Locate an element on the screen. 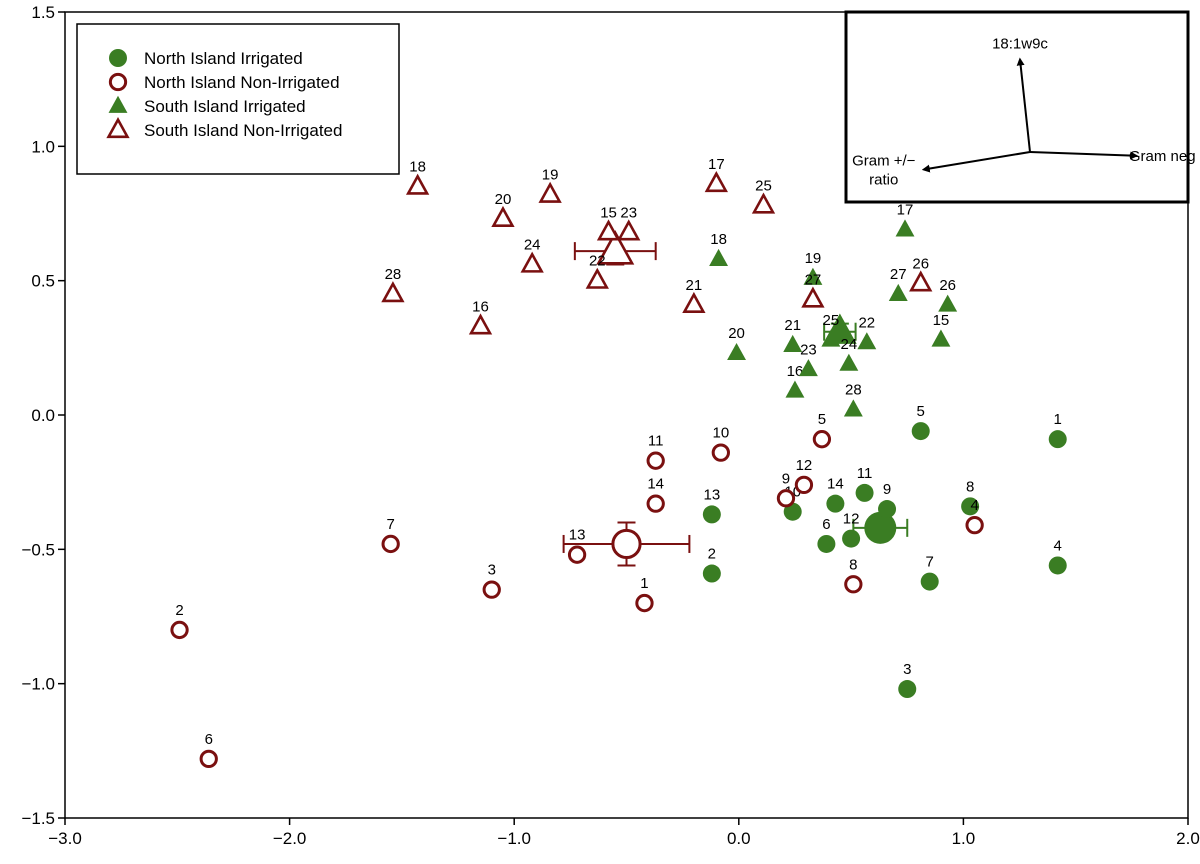 The image size is (1200, 864). point-label: 2 is located at coordinates (179, 610).